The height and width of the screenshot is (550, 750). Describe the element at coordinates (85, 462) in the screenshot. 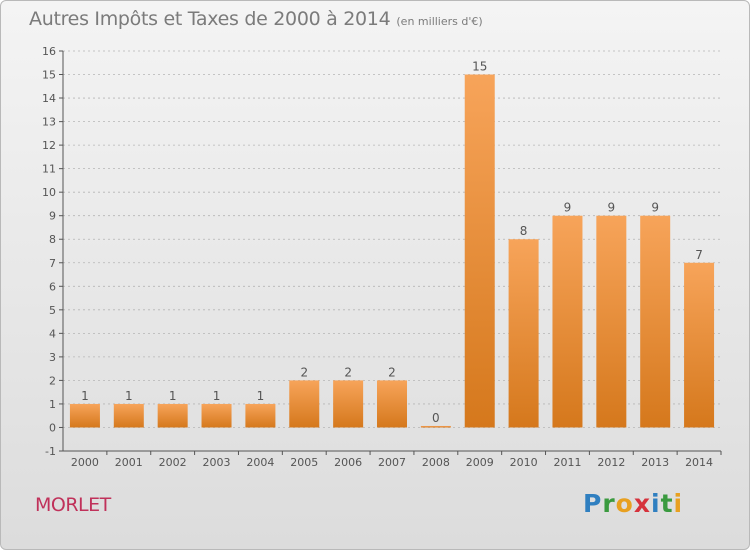

I see `x-tick-label: 2000` at that location.